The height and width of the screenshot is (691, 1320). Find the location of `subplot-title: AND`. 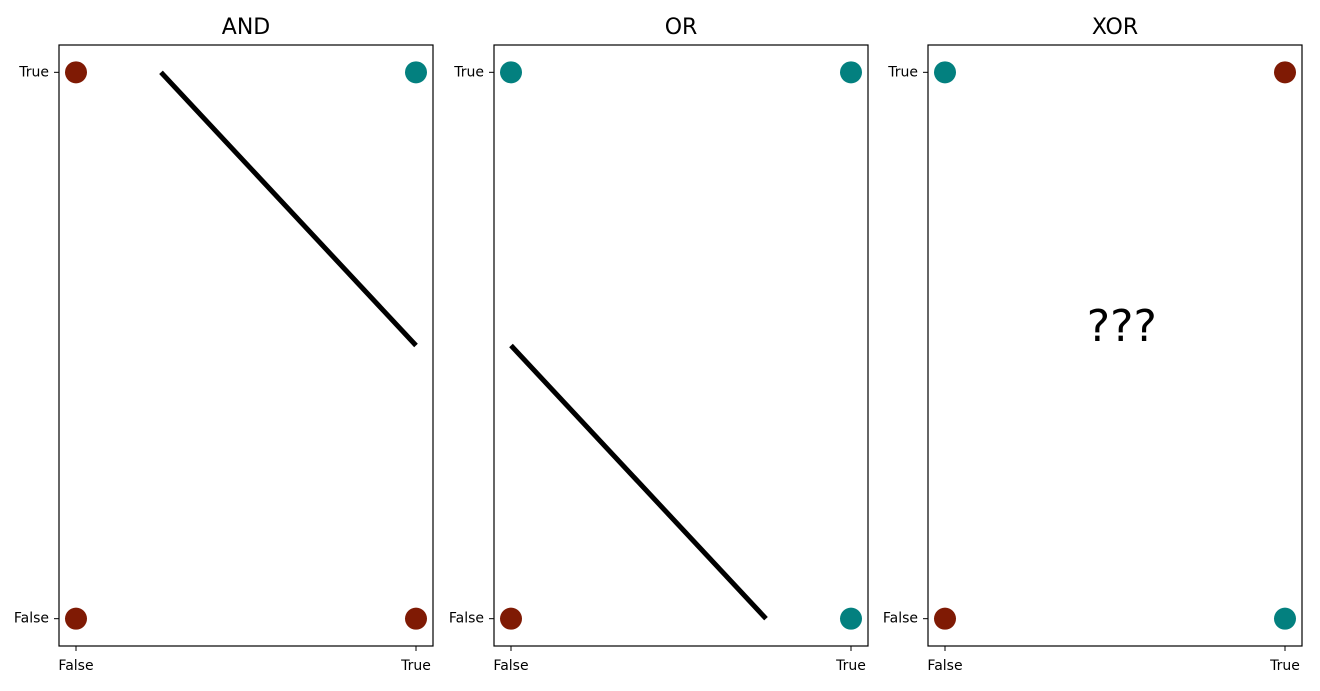

subplot-title: AND is located at coordinates (246, 27).